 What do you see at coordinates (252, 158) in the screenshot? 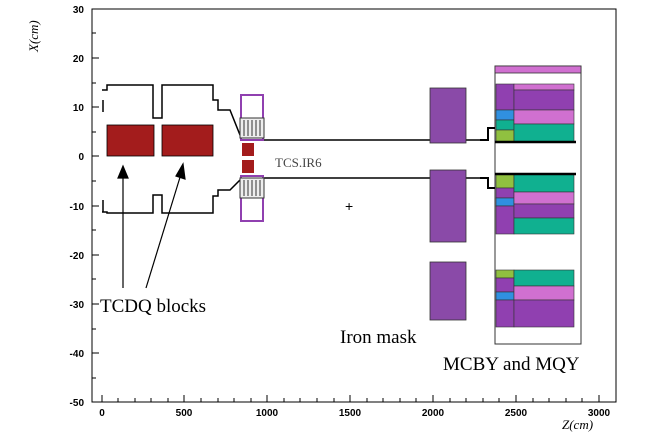
I see `tcs-collimator` at bounding box center [252, 158].